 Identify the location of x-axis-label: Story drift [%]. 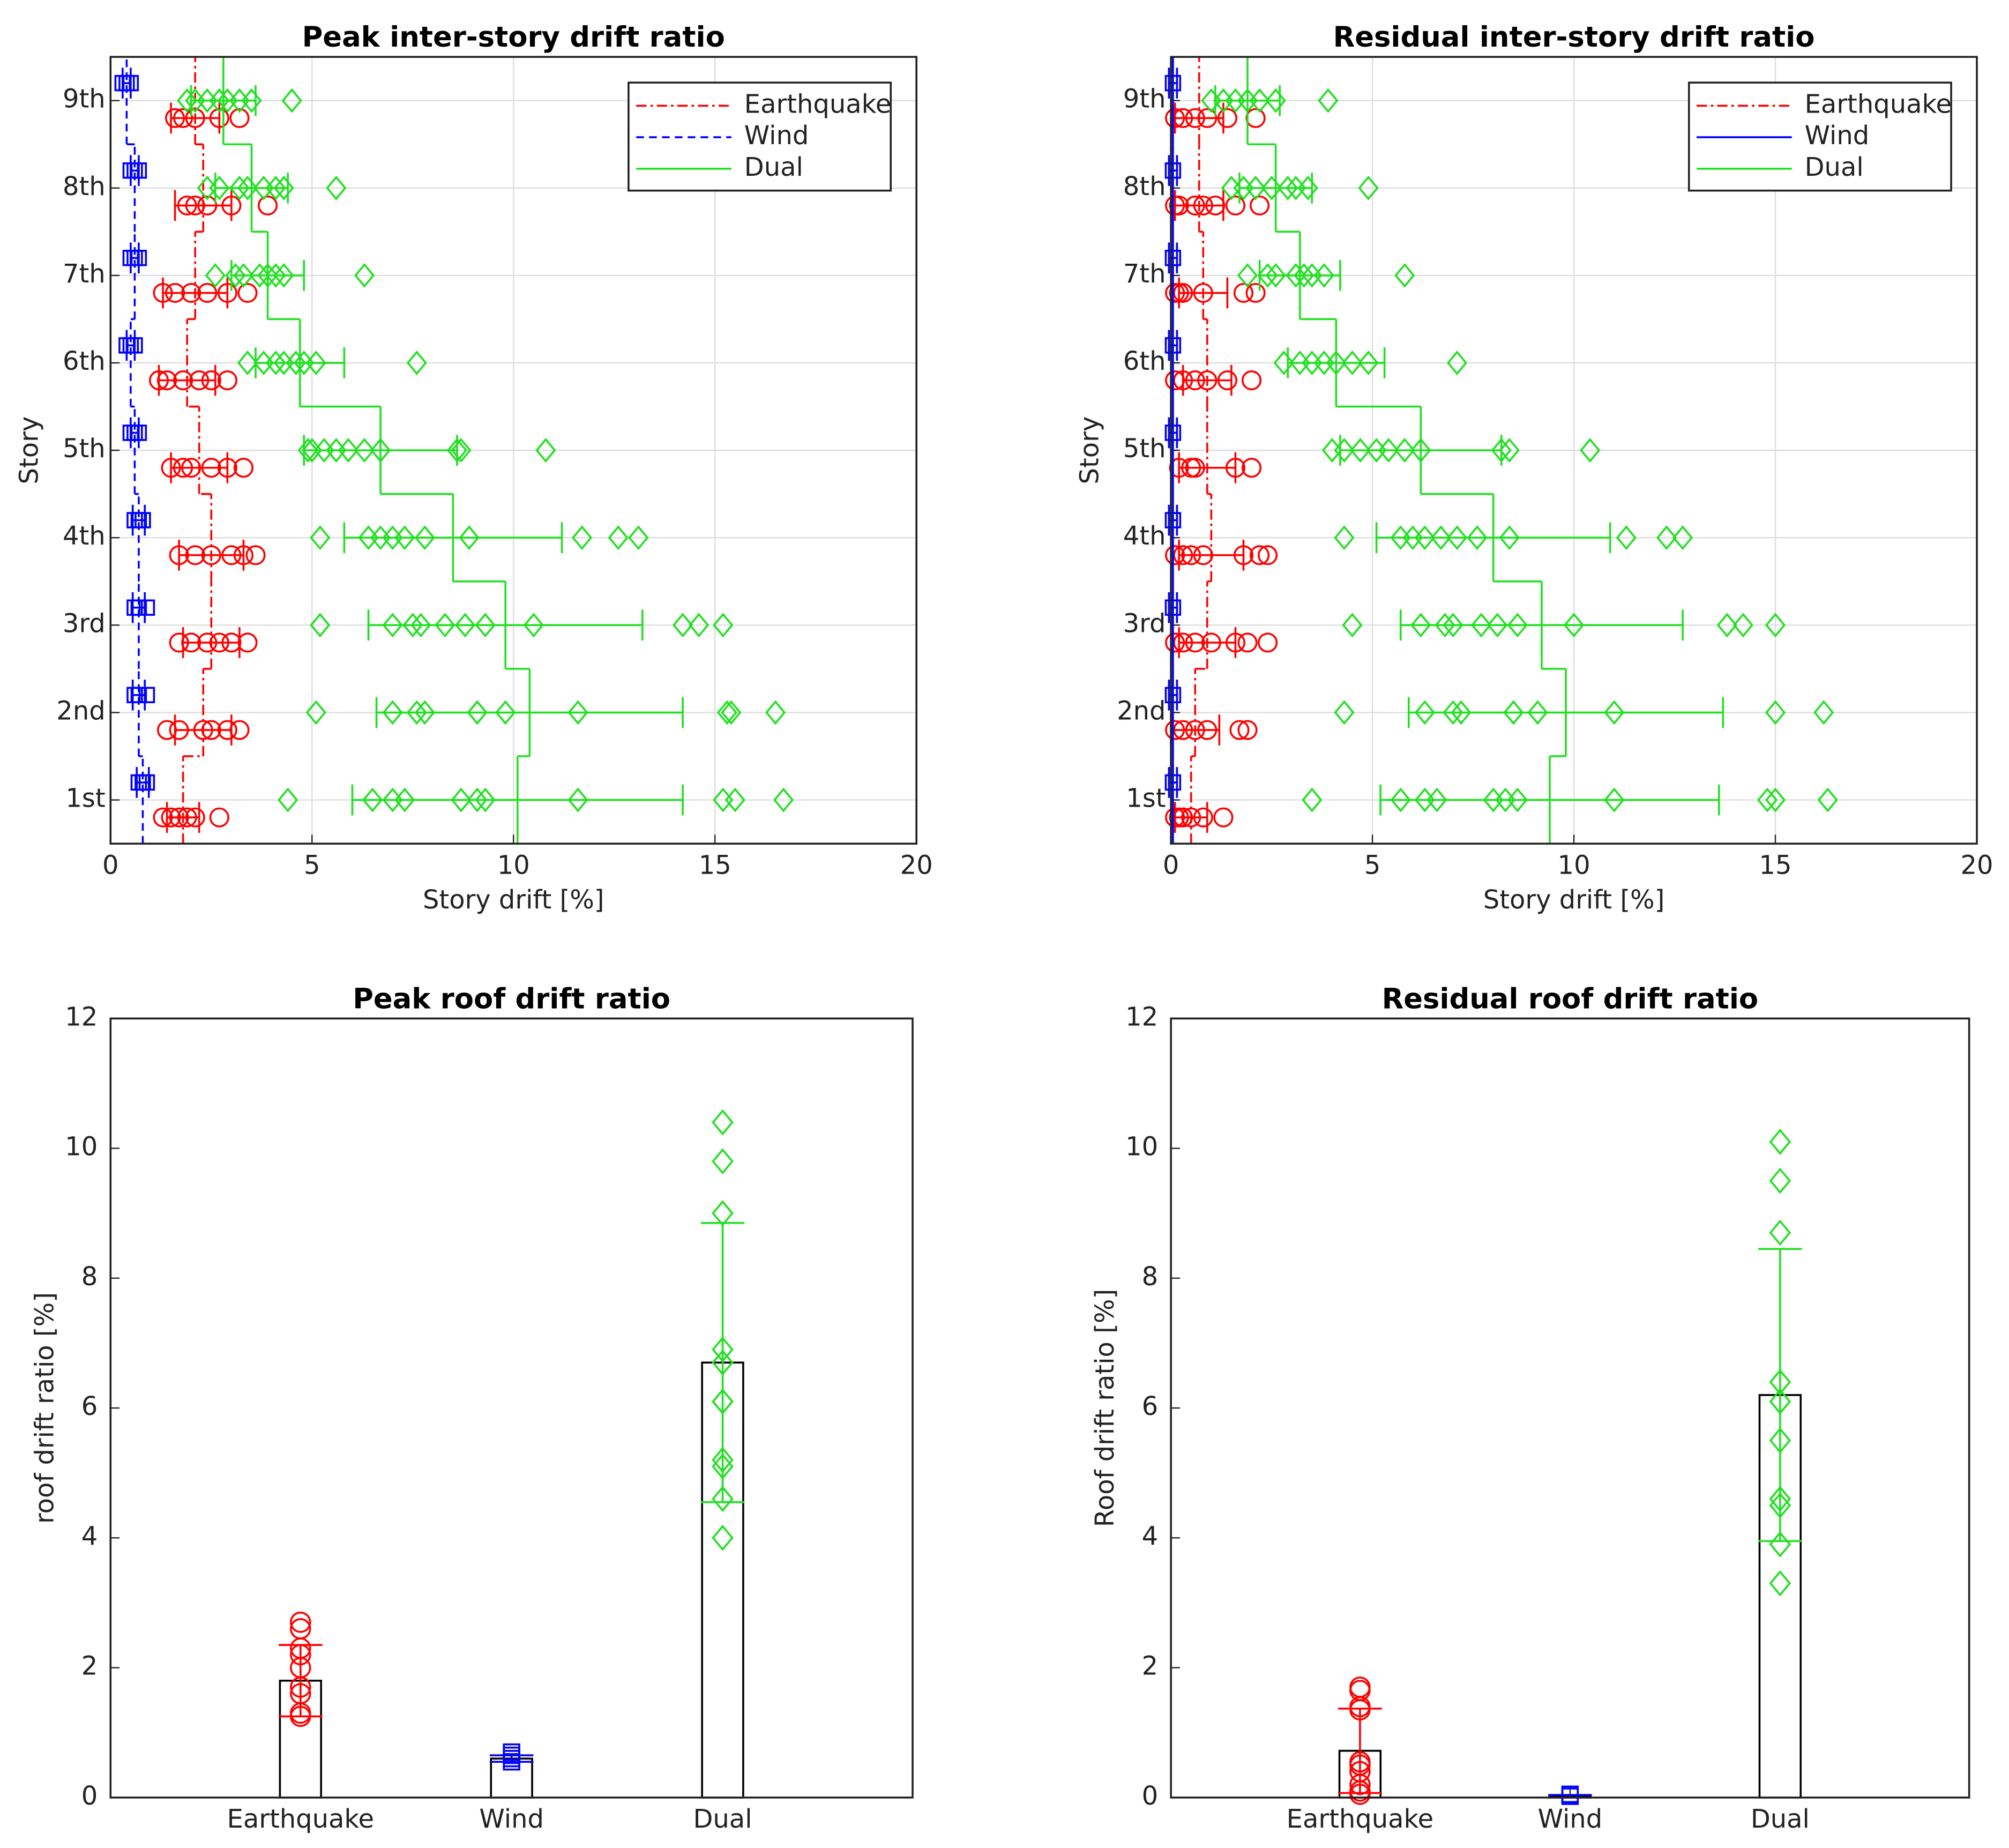
(513, 900).